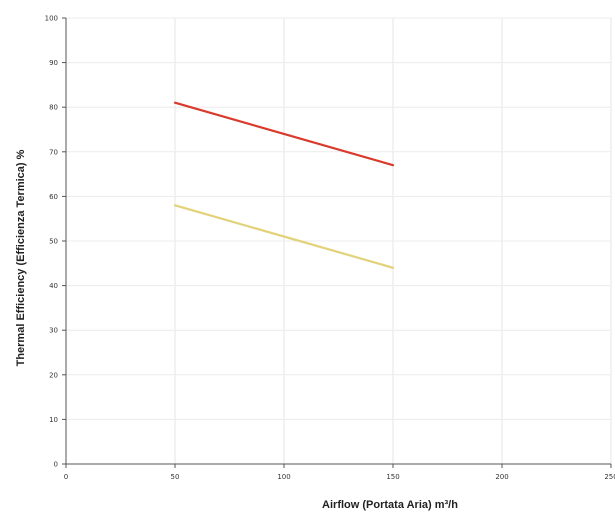  What do you see at coordinates (53, 197) in the screenshot?
I see `y-tick-label-60: 60` at bounding box center [53, 197].